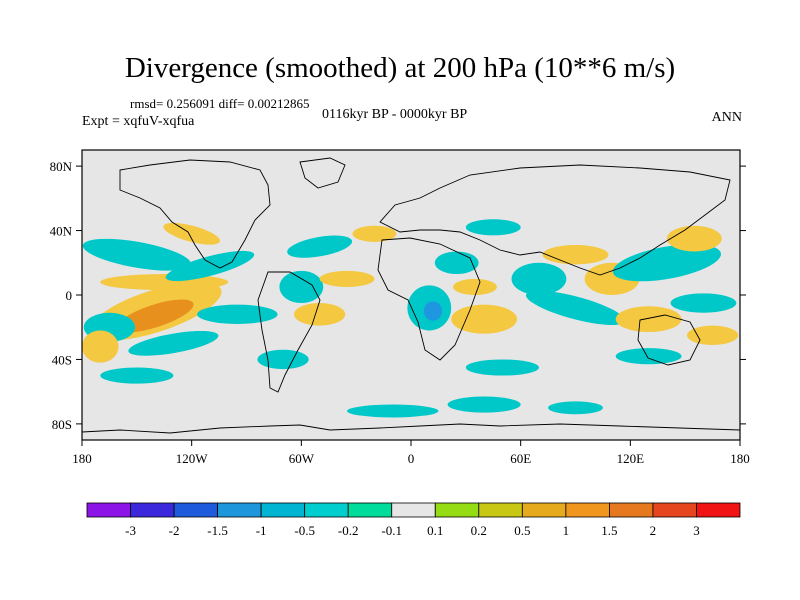 The height and width of the screenshot is (600, 800). I want to click on lat-tick-label: 0, so click(69, 295).